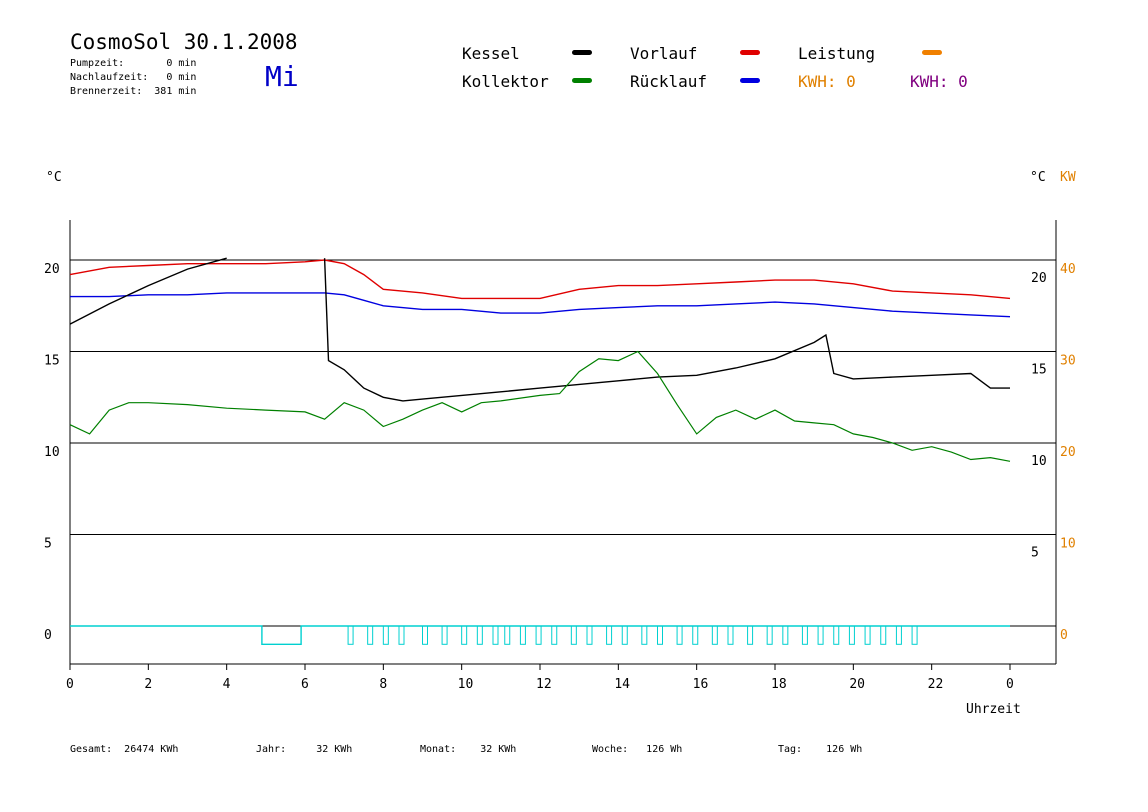 The height and width of the screenshot is (812, 1148). I want to click on legend-kwh-2: KWH: 0, so click(939, 81).